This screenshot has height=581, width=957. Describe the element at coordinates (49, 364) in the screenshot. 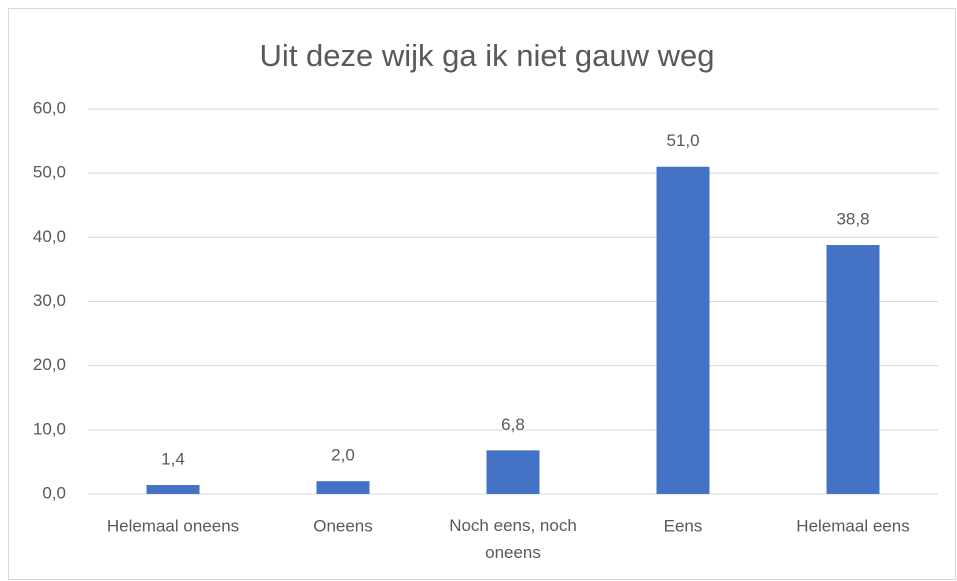

I see `y-tick-label: 20,0` at that location.